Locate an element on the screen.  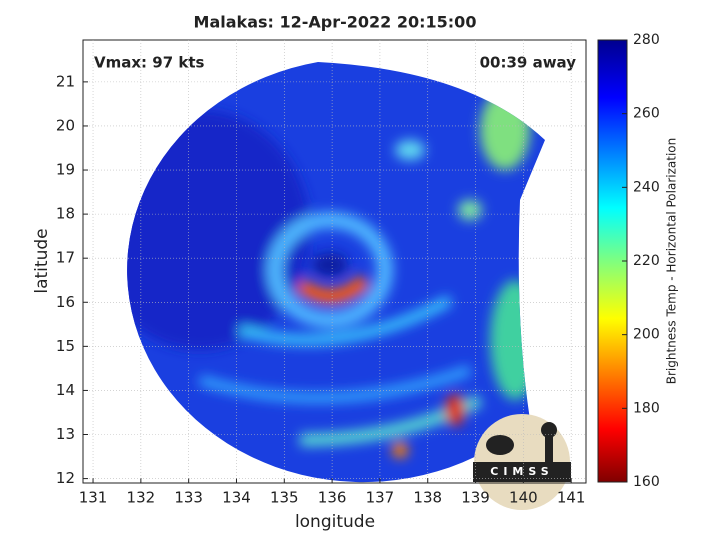
y-tick-label: 19 is located at coordinates (65, 170).